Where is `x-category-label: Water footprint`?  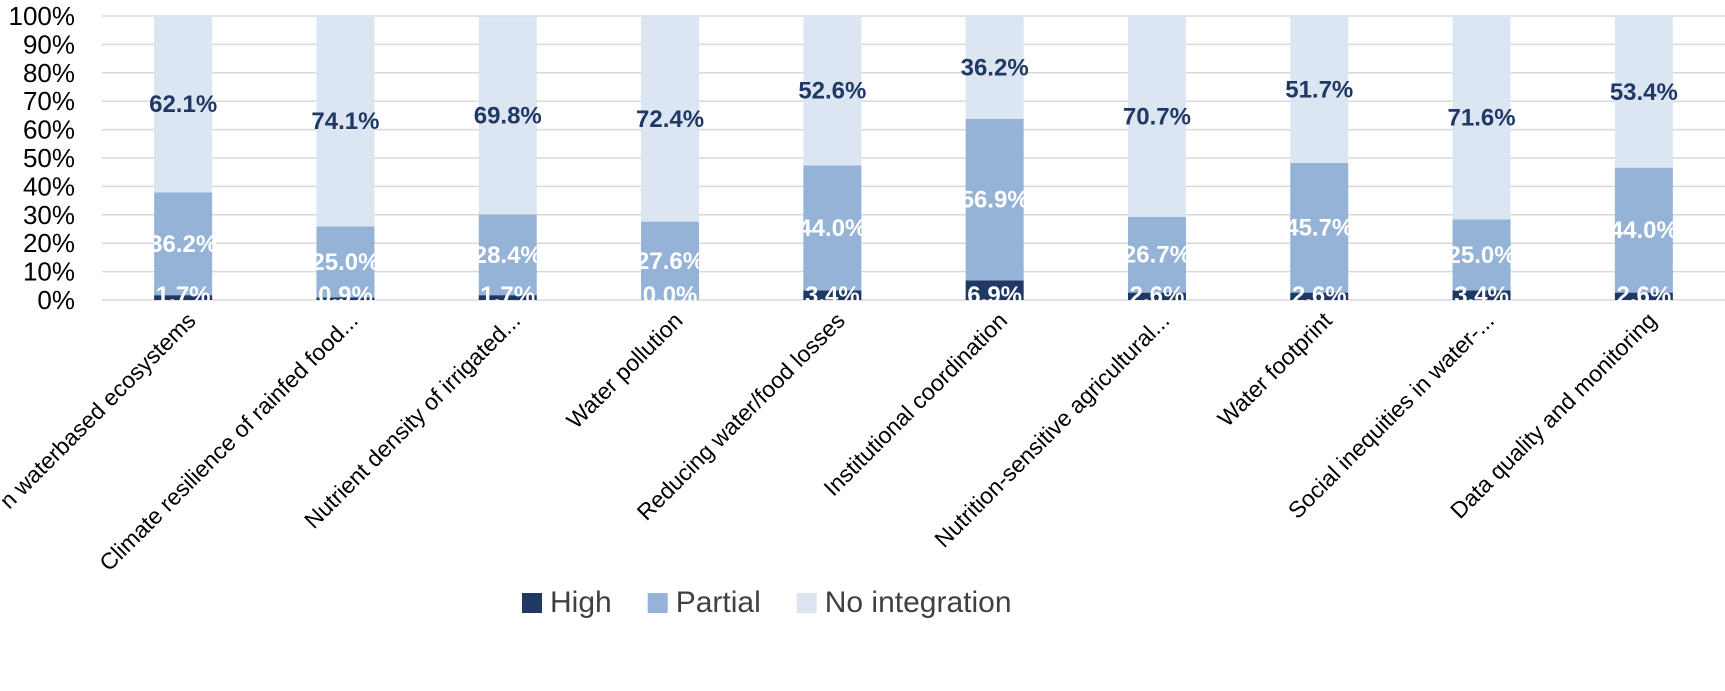
x-category-label: Water footprint is located at coordinates (1274, 369).